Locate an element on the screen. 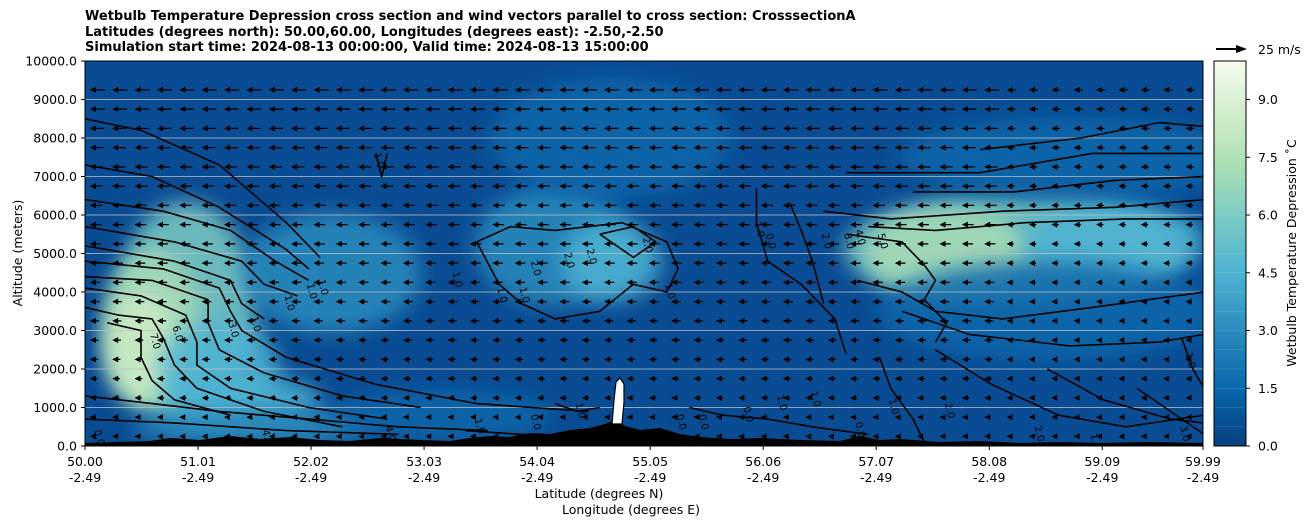 This screenshot has height=526, width=1312. contour-line is located at coordinates (1029, 299).